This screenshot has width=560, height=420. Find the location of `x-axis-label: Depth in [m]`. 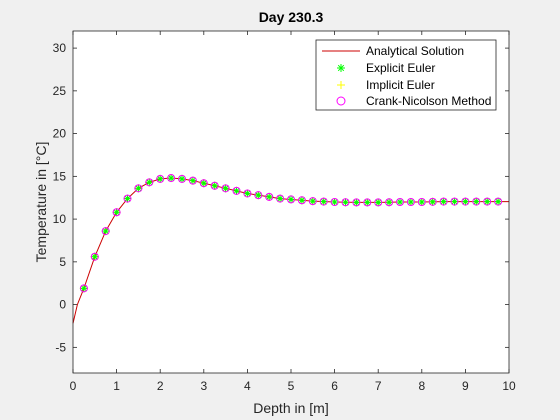

x-axis-label: Depth in [m] is located at coordinates (290, 408).